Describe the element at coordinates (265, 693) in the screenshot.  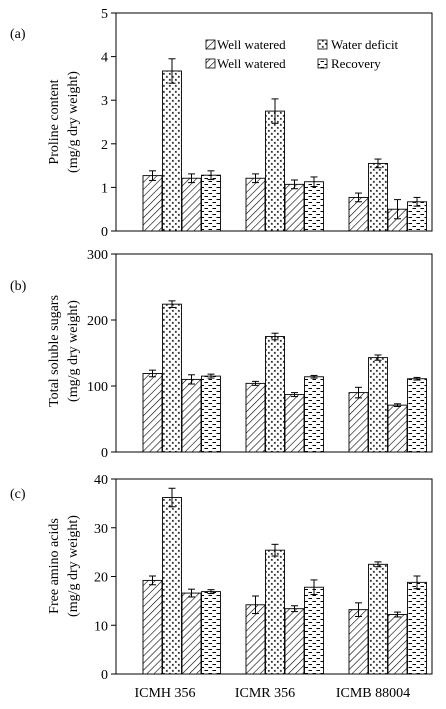
I see `x-tick-label-icmr-356: ICMR 356` at that location.